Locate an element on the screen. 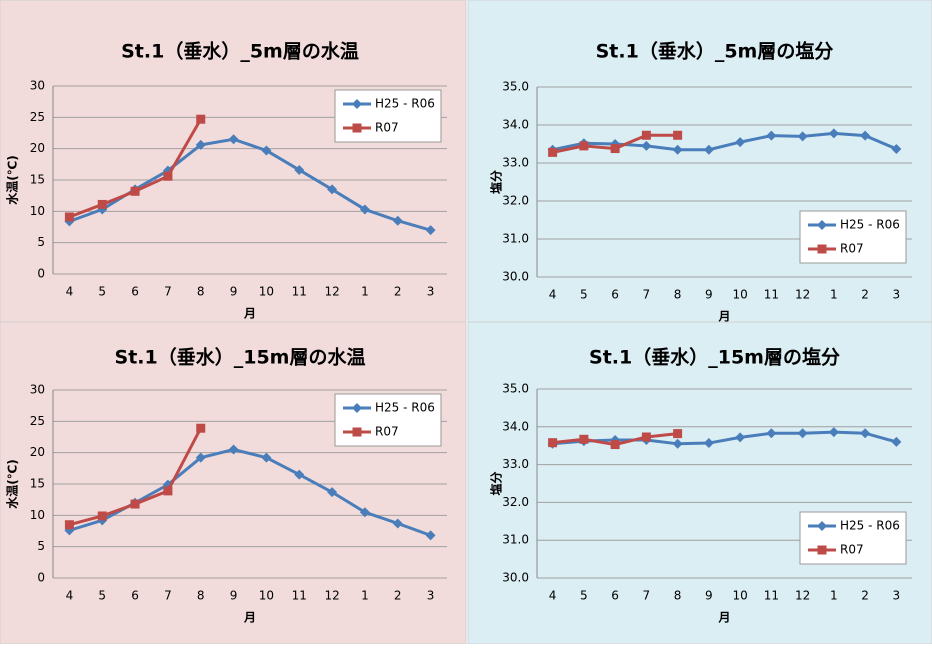 This screenshot has height=648, width=932. x-tick-label: 7 is located at coordinates (647, 596).